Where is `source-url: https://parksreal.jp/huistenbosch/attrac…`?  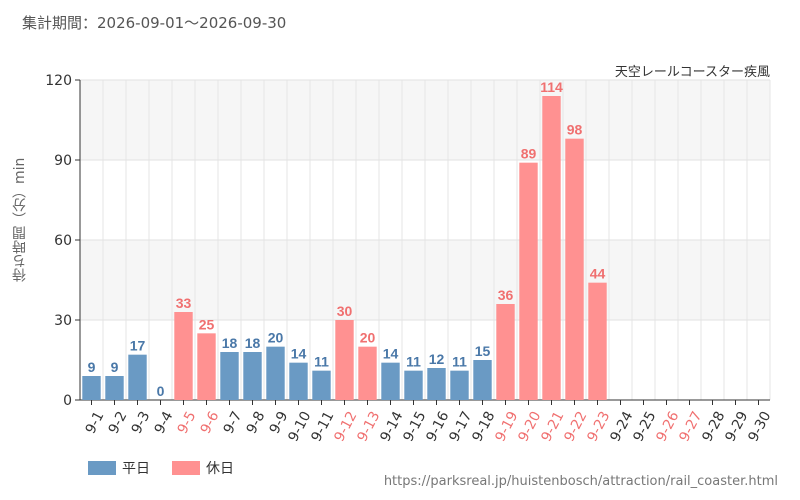
source-url: https://parksreal.jp/huistenbosch/attrac… is located at coordinates (580, 481).